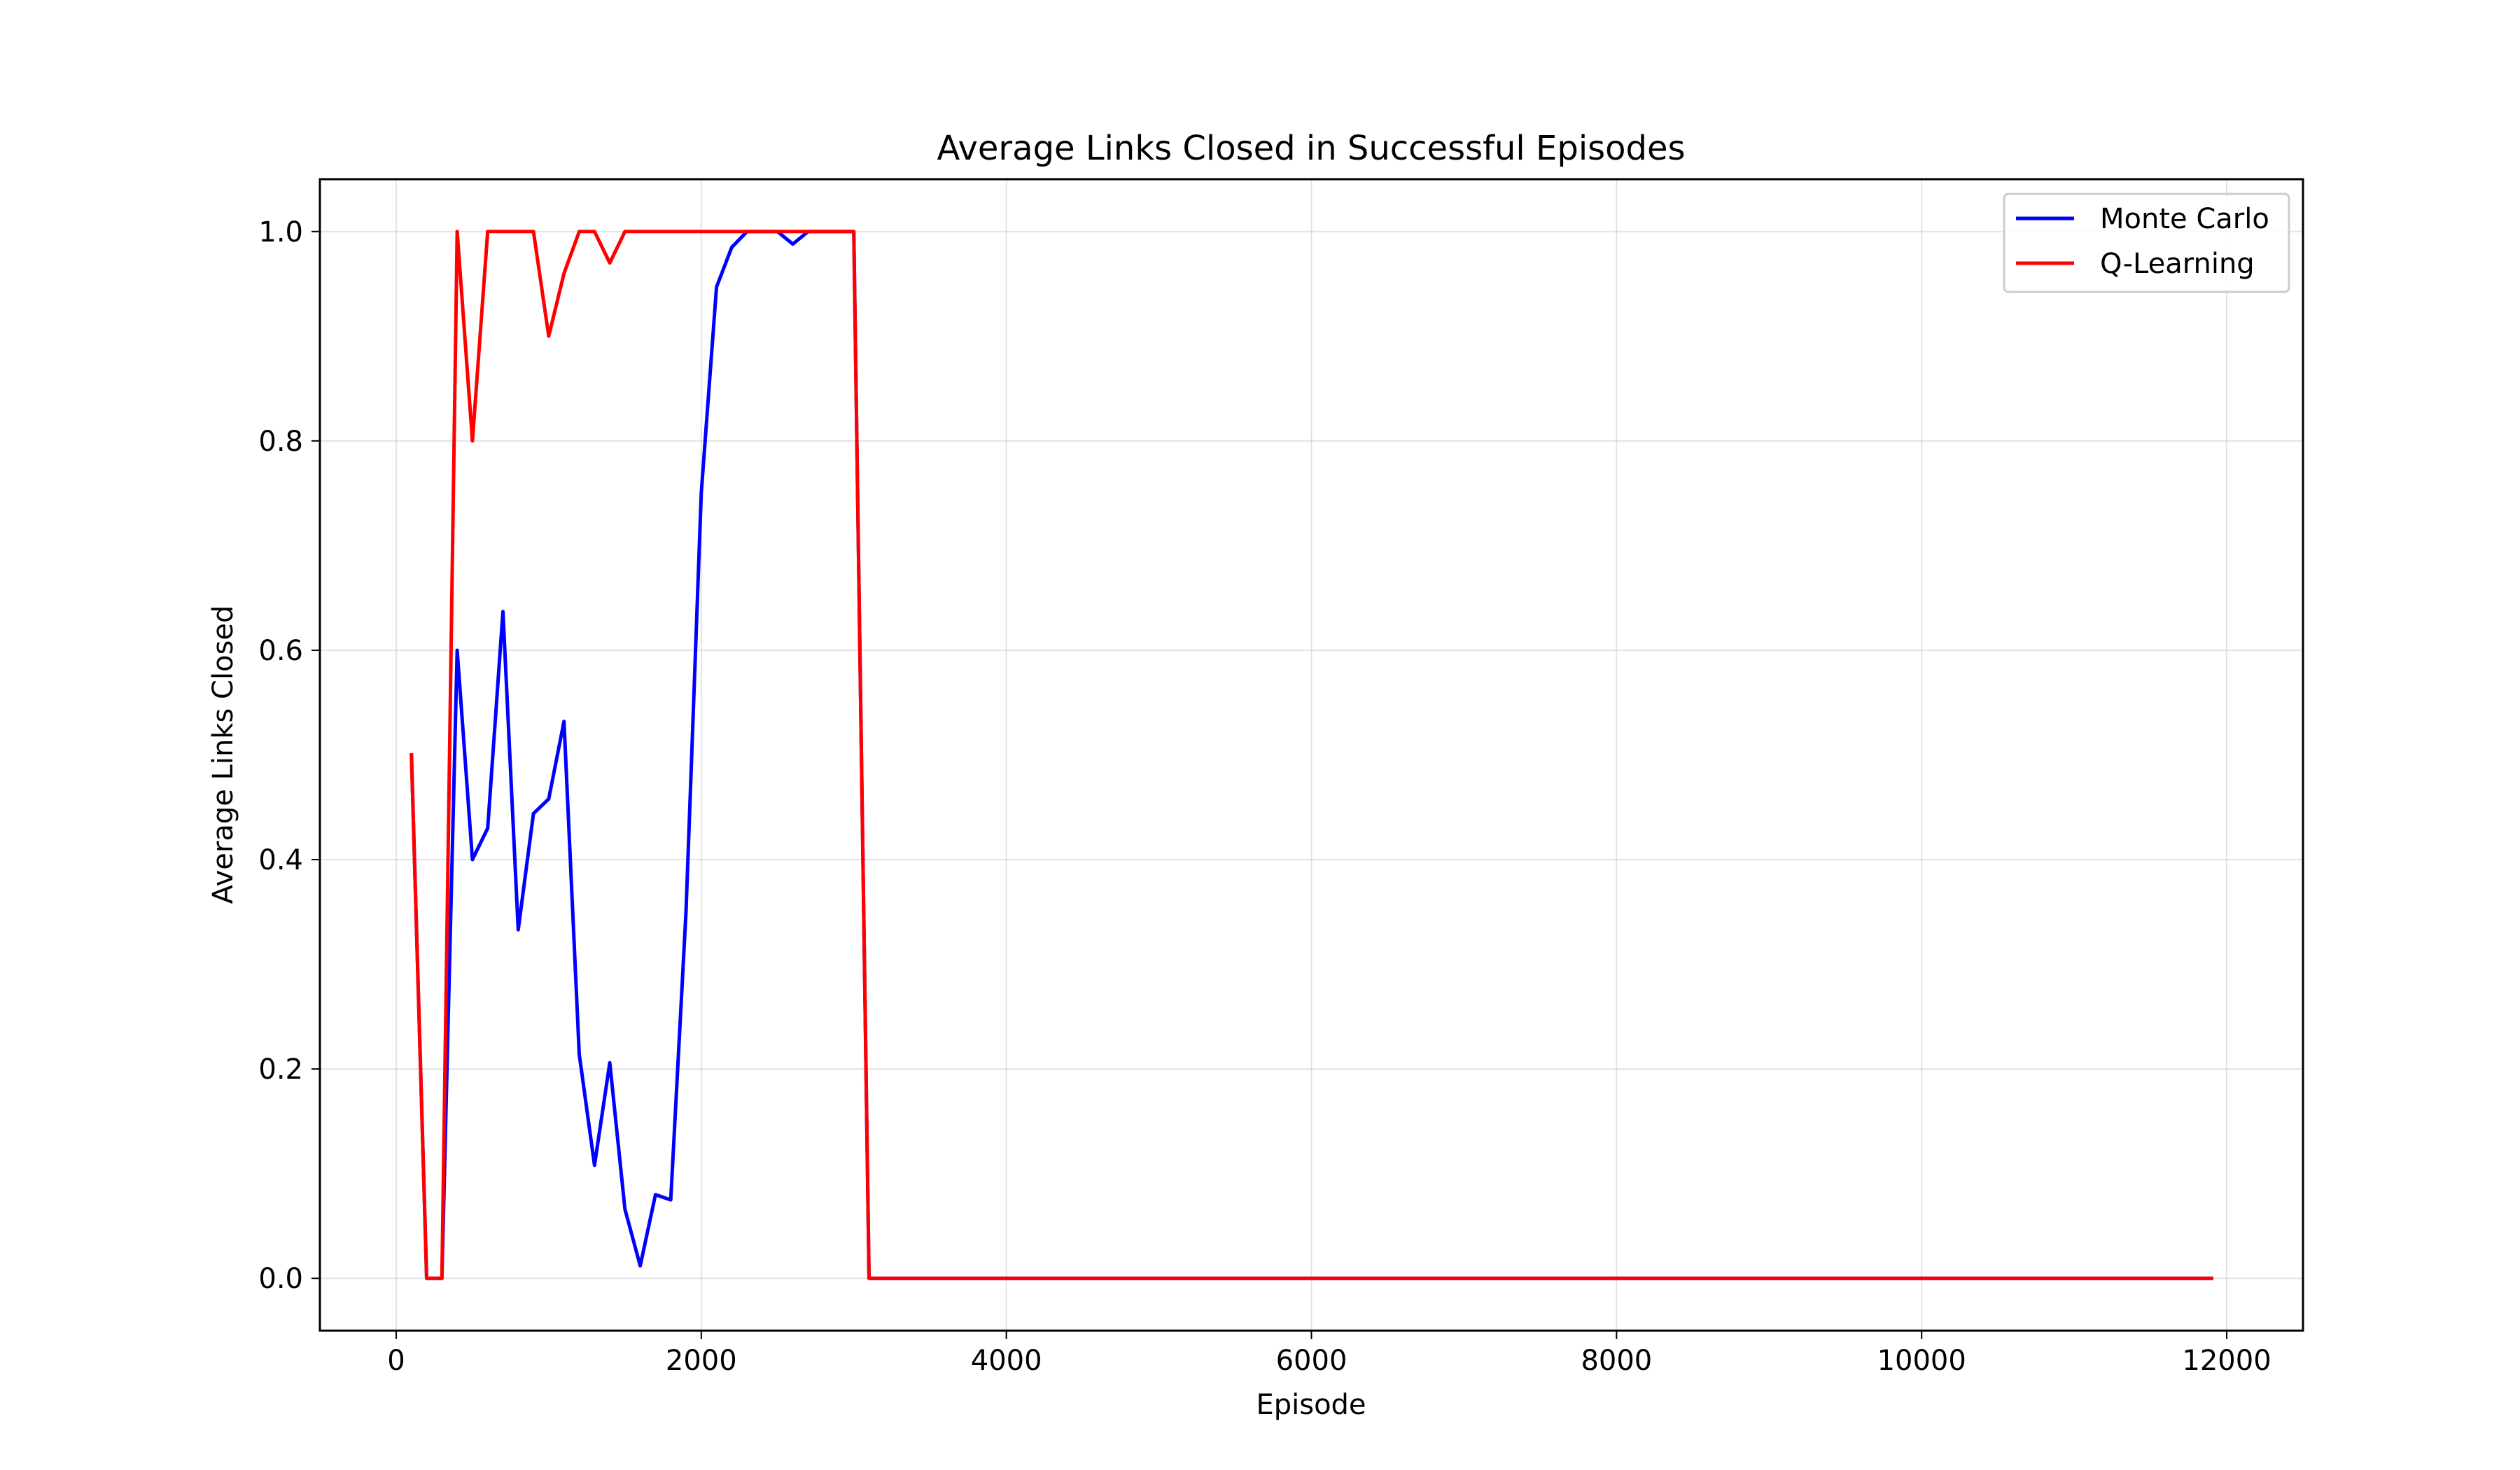 This screenshot has width=2520, height=1470. What do you see at coordinates (280, 651) in the screenshot?
I see `y-tick-label: 0.6` at bounding box center [280, 651].